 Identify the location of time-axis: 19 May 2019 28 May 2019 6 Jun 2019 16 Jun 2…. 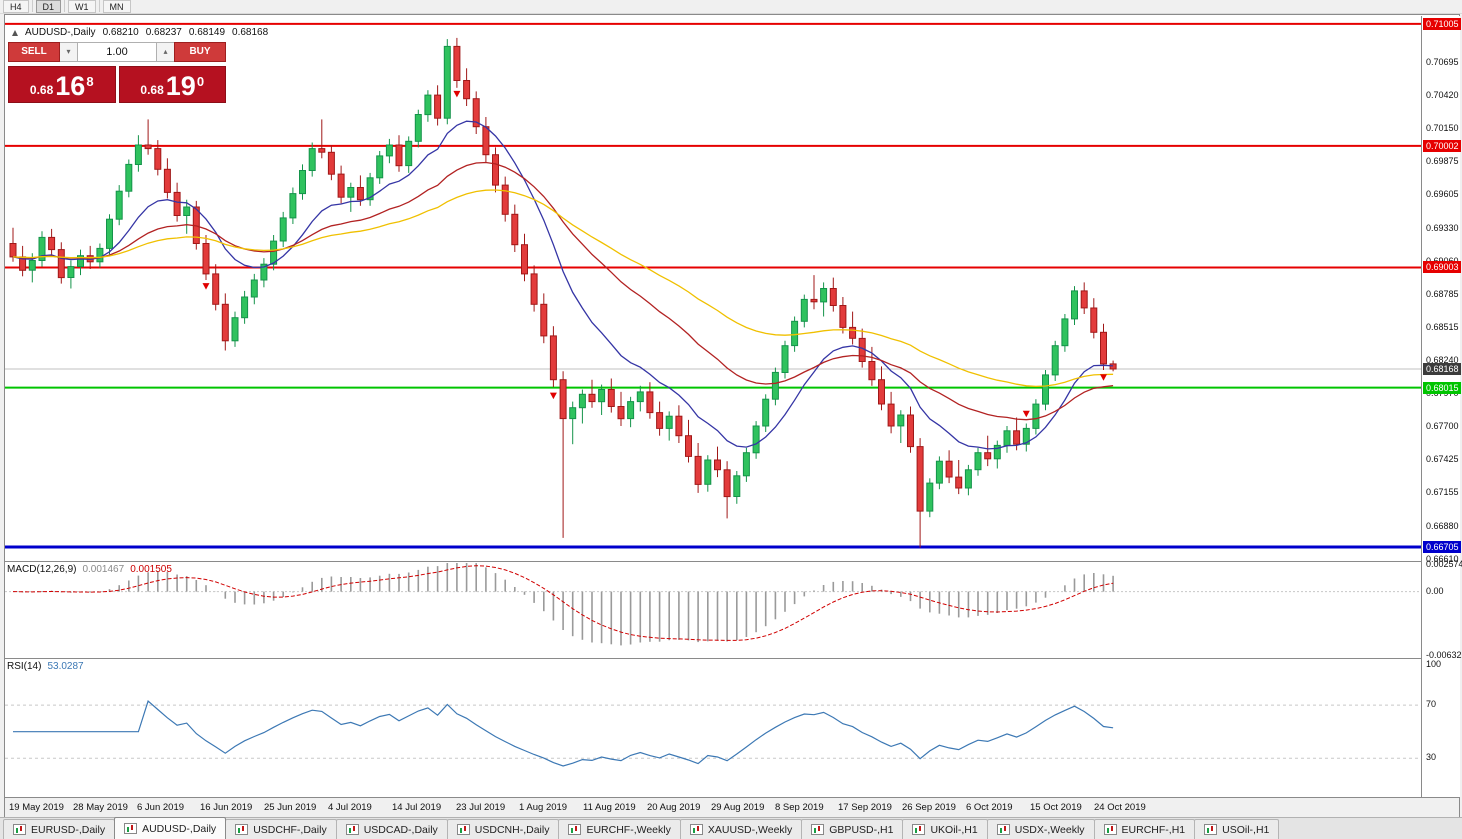
(732, 807).